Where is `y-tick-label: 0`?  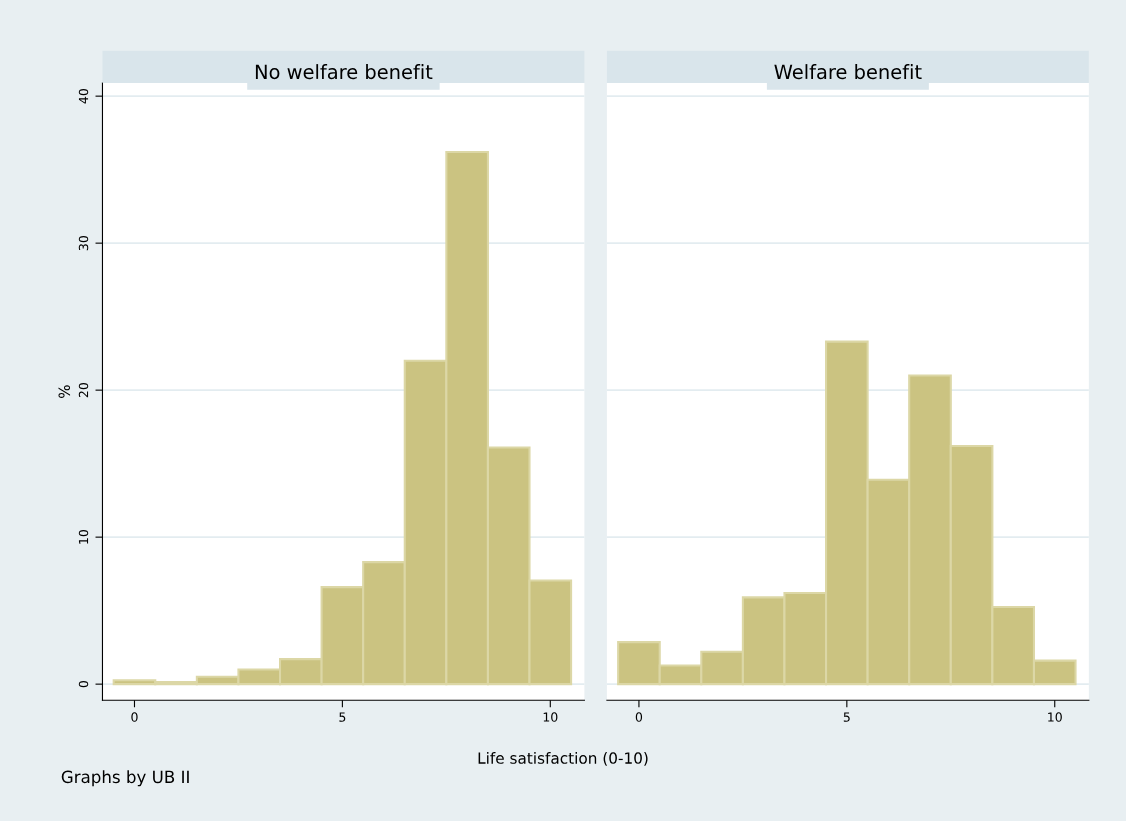 y-tick-label: 0 is located at coordinates (83, 684).